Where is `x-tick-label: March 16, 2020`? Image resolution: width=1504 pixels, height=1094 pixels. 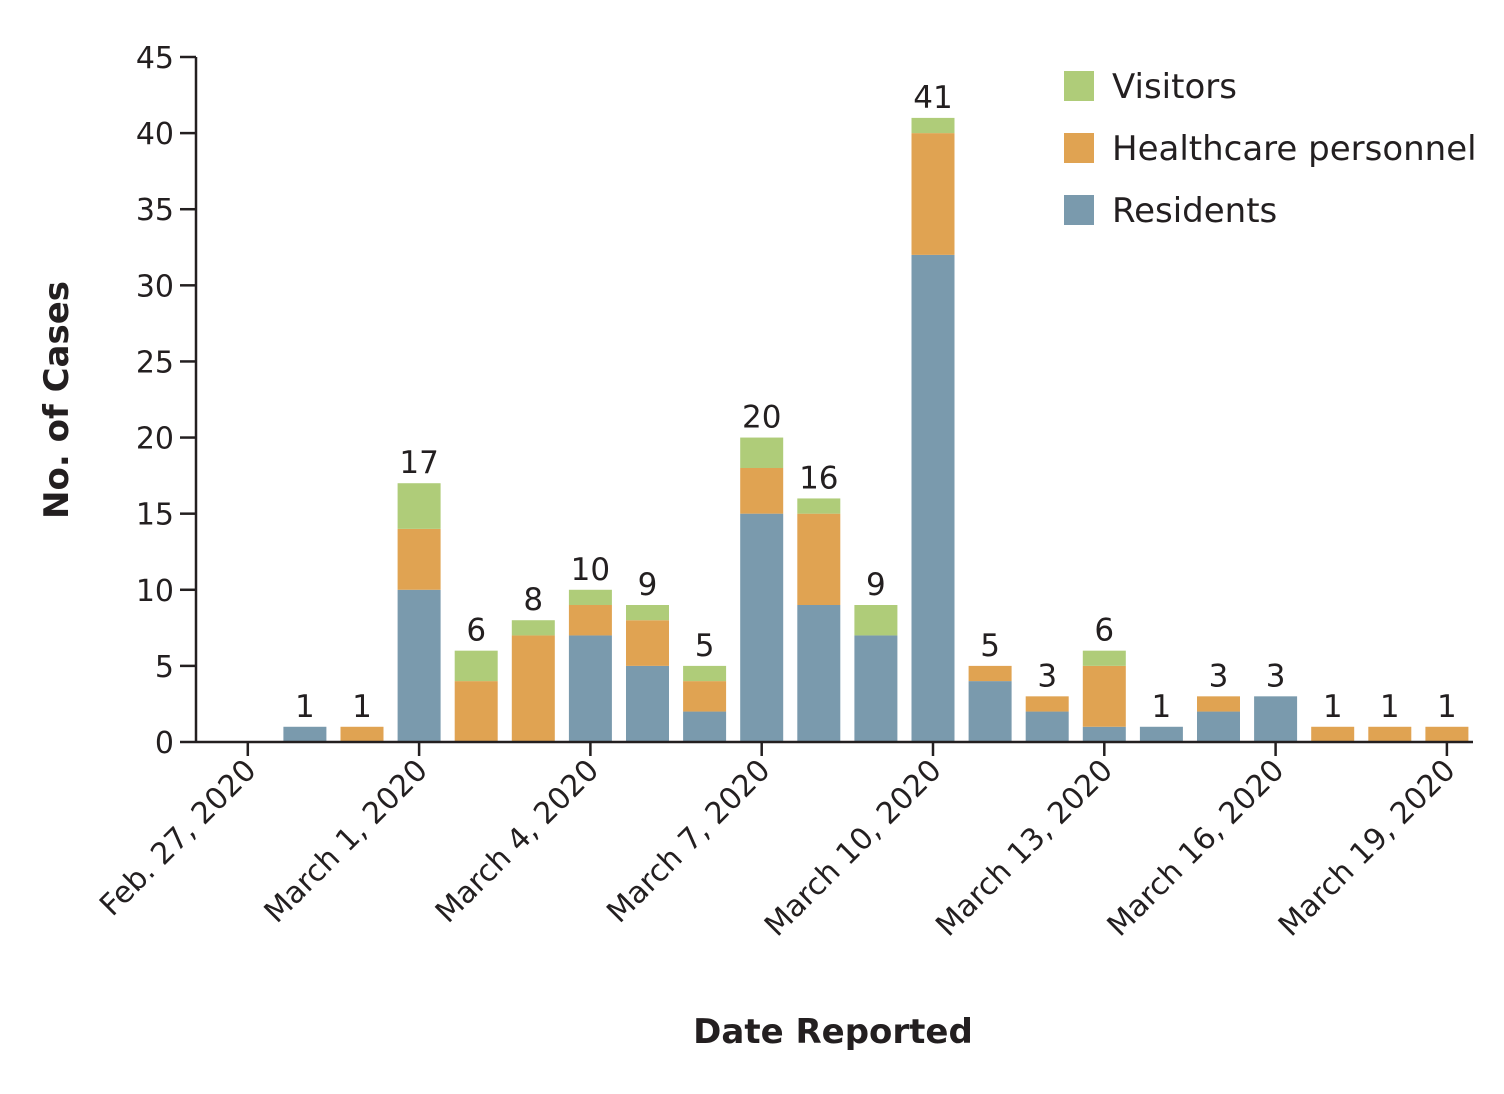 x-tick-label: March 16, 2020 is located at coordinates (1196, 848).